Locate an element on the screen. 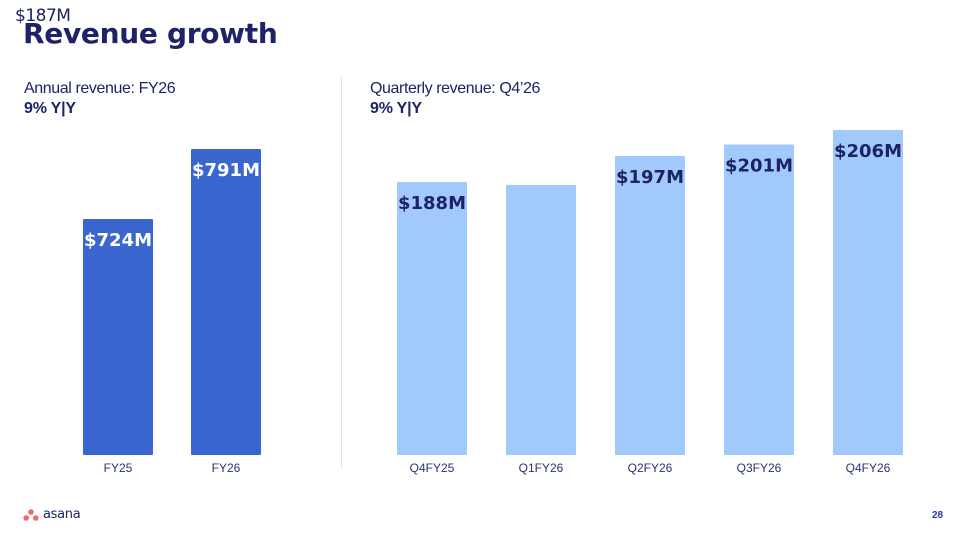  data-label-q2fy26: $197M is located at coordinates (650, 177).